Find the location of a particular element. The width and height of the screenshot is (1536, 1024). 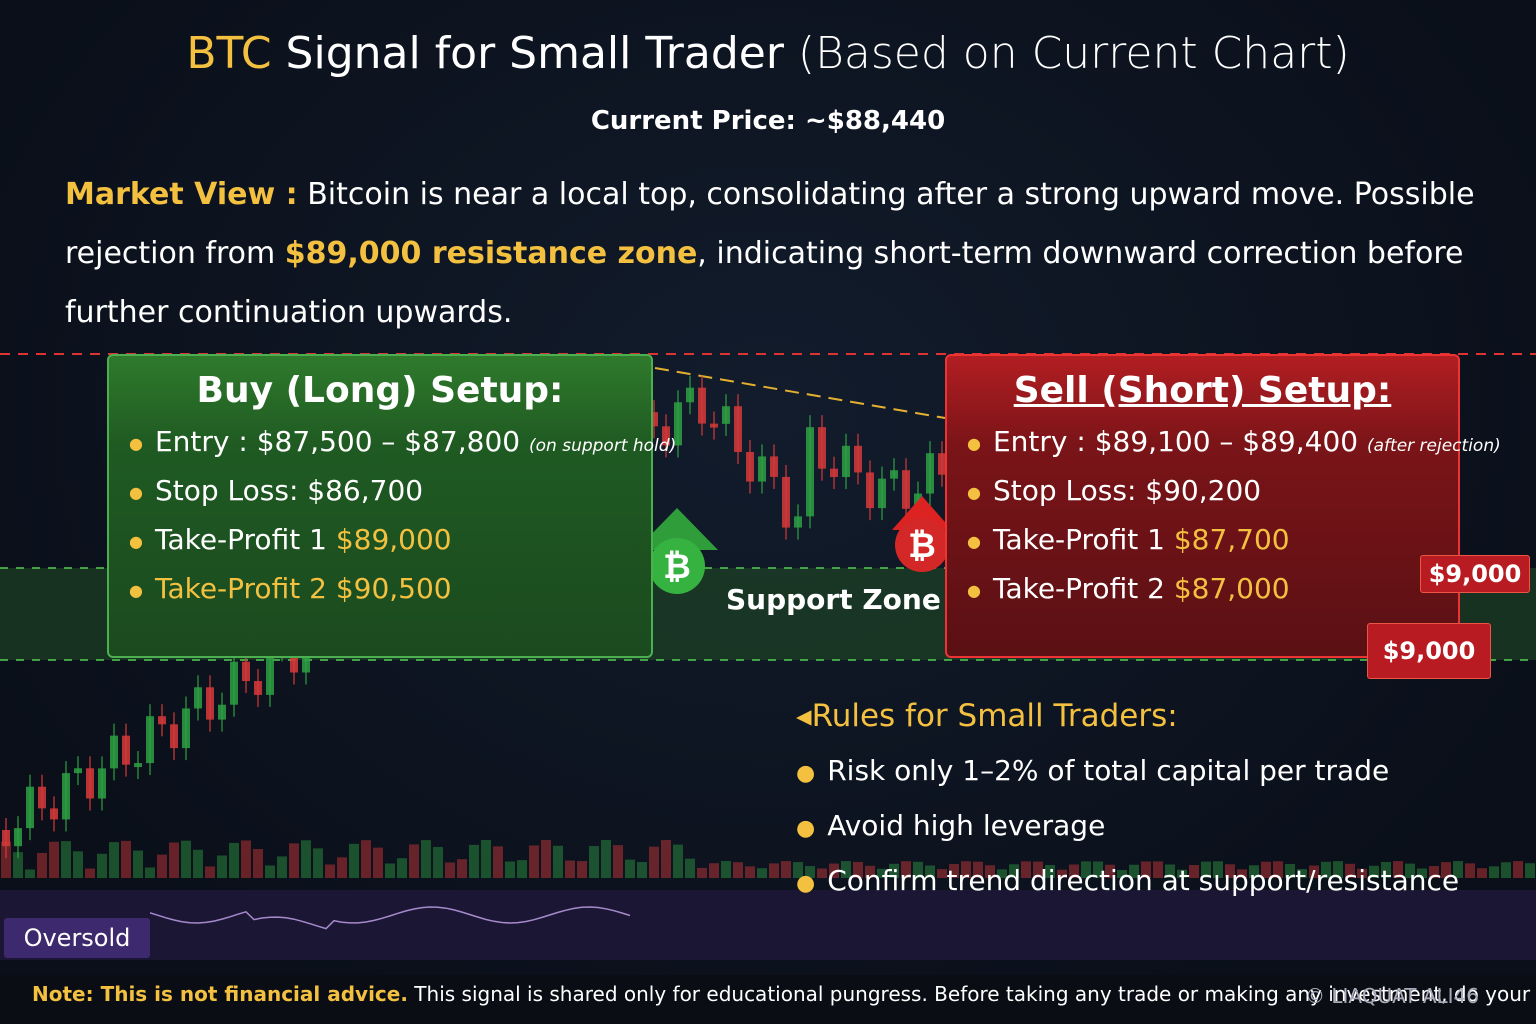

title-main: Signal for Small Trader is located at coordinates (534, 53).